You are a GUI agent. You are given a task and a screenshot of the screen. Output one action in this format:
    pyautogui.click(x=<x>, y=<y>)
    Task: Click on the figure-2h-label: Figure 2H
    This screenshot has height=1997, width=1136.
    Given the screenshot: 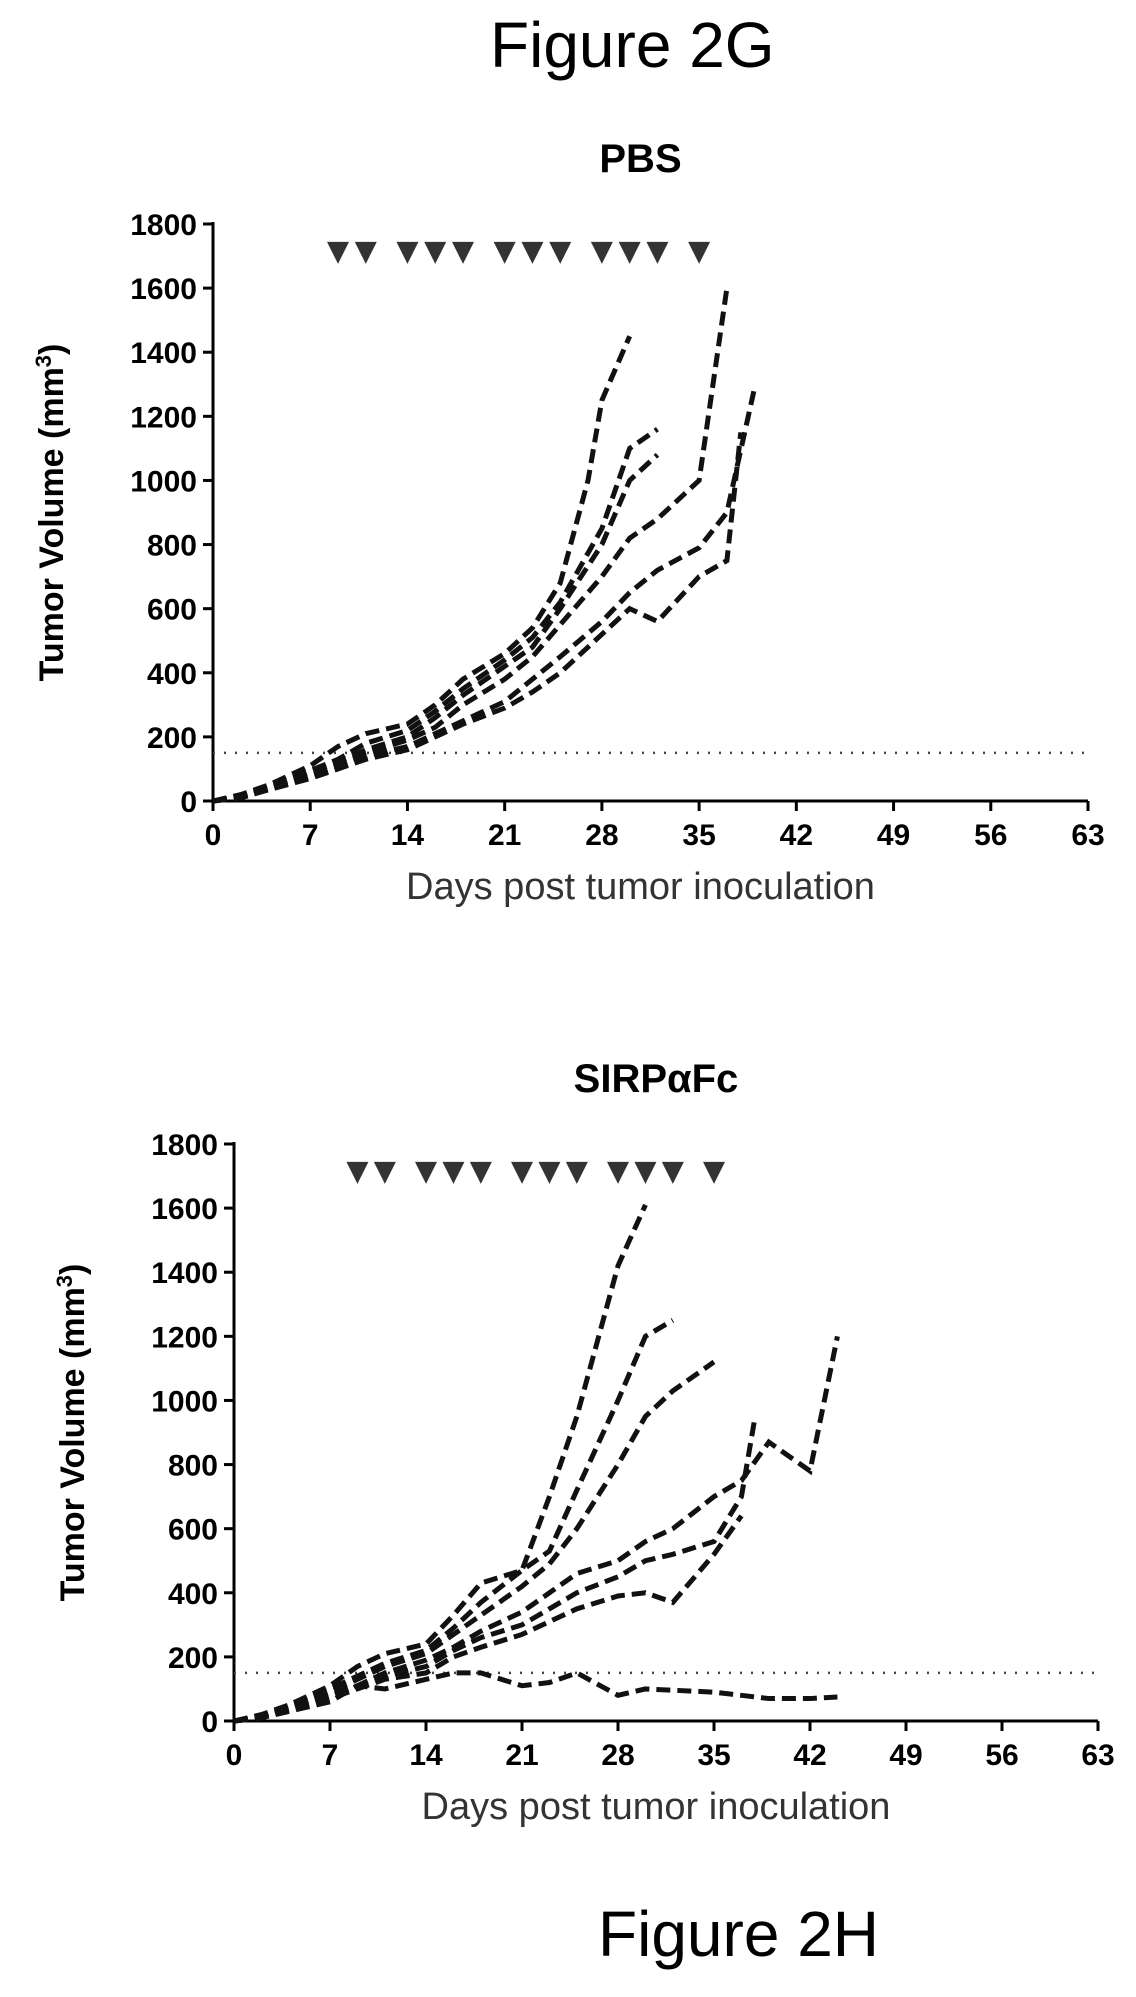 What is the action you would take?
    pyautogui.click(x=738, y=1934)
    